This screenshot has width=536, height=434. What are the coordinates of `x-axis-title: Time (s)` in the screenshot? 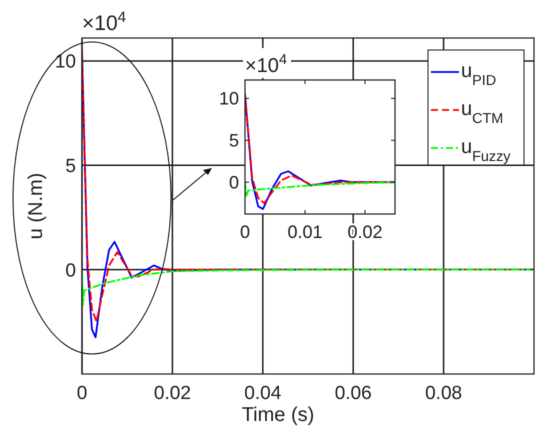 It's located at (278, 415).